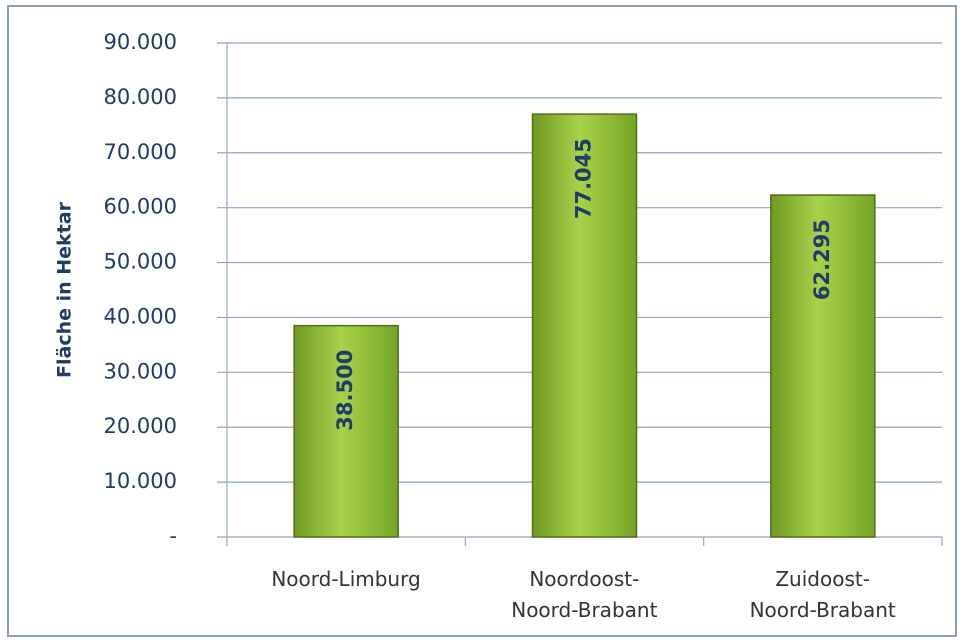  Describe the element at coordinates (140, 97) in the screenshot. I see `y-tick-label: 80.000` at that location.